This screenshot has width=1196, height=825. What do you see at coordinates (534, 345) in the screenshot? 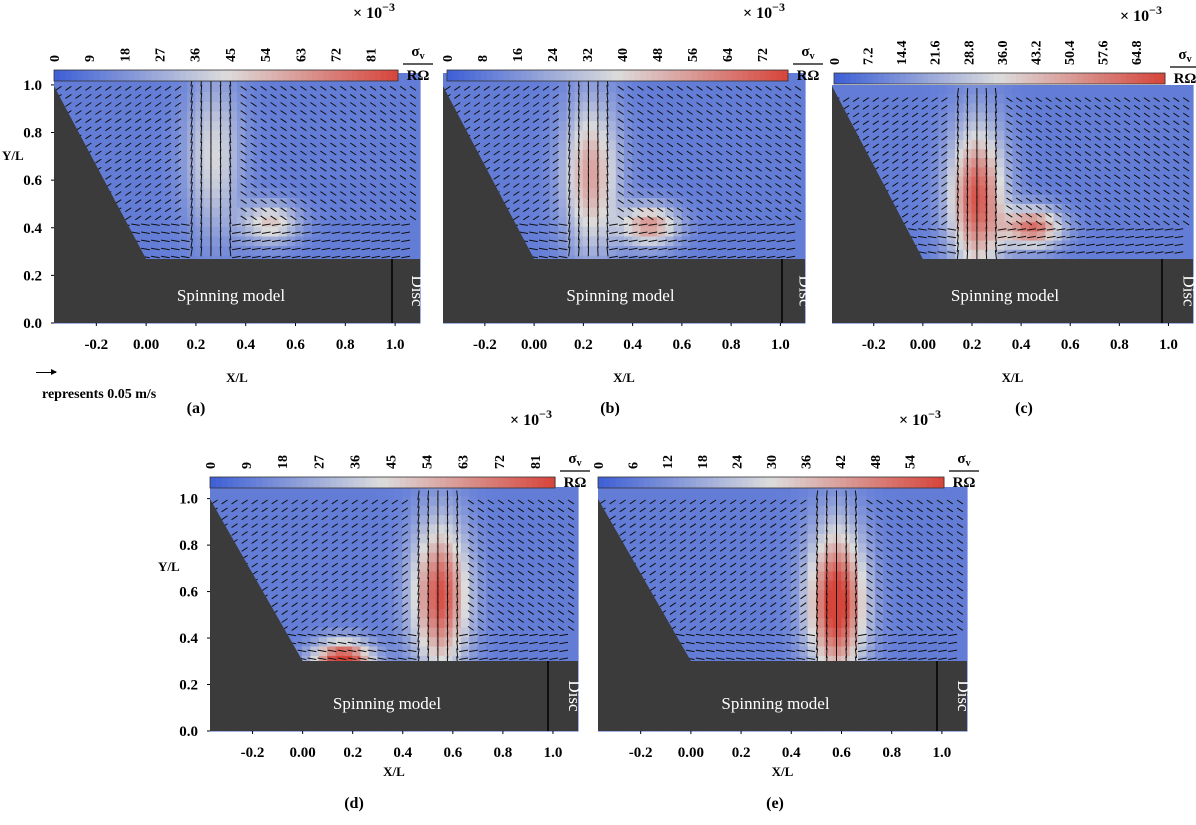
I see `x-tick-label: 0.00` at bounding box center [534, 345].